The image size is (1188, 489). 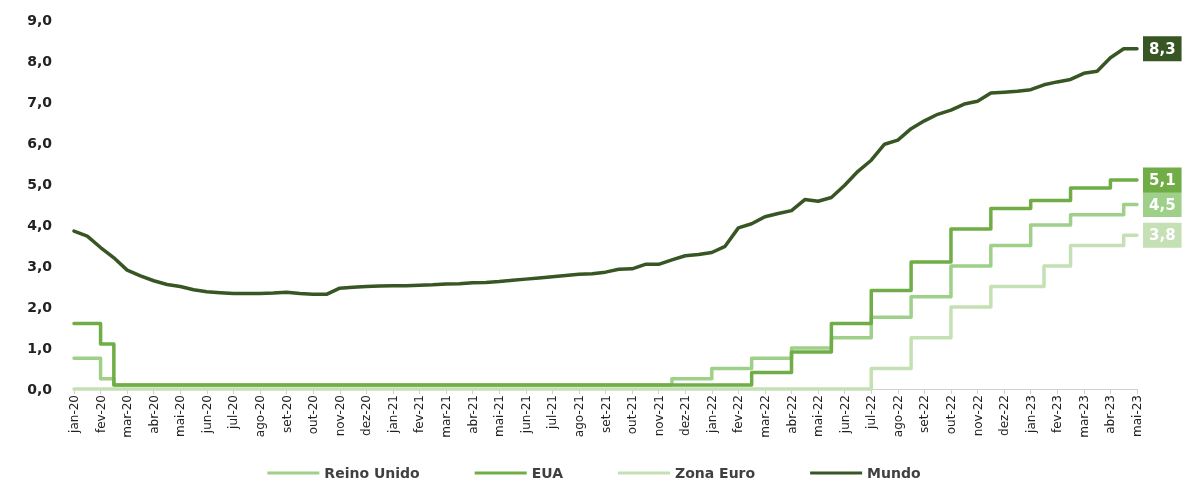 What do you see at coordinates (547, 473) in the screenshot?
I see `legend-label: EUA` at bounding box center [547, 473].